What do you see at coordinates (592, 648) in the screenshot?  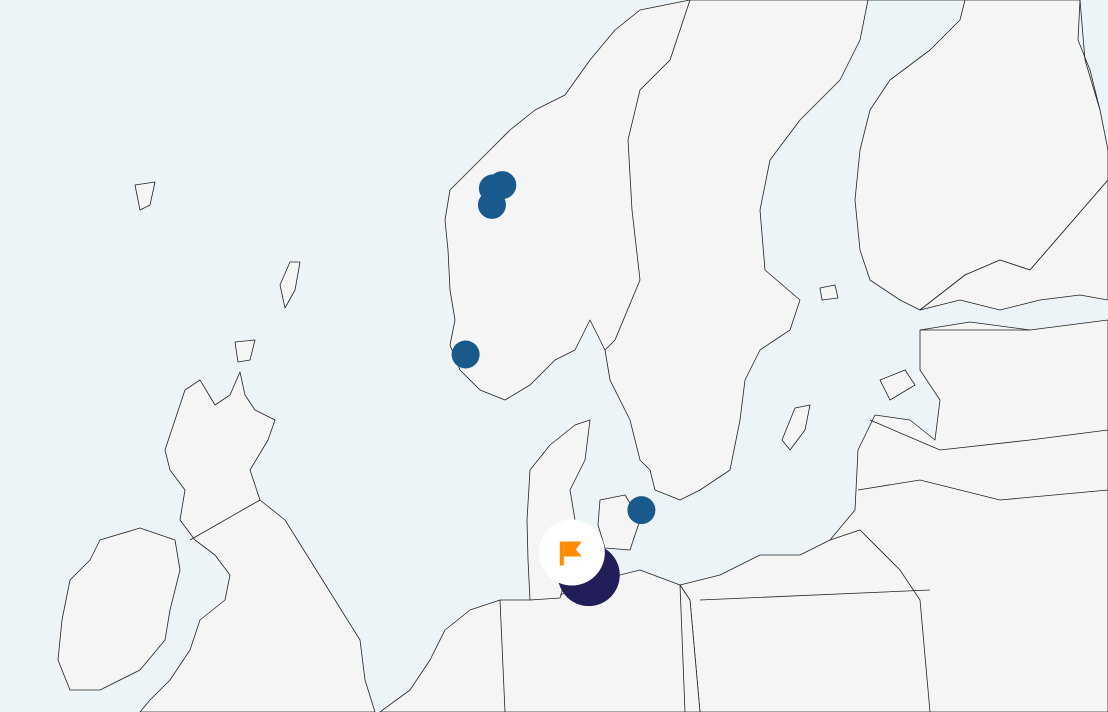 I see `border-germany` at bounding box center [592, 648].